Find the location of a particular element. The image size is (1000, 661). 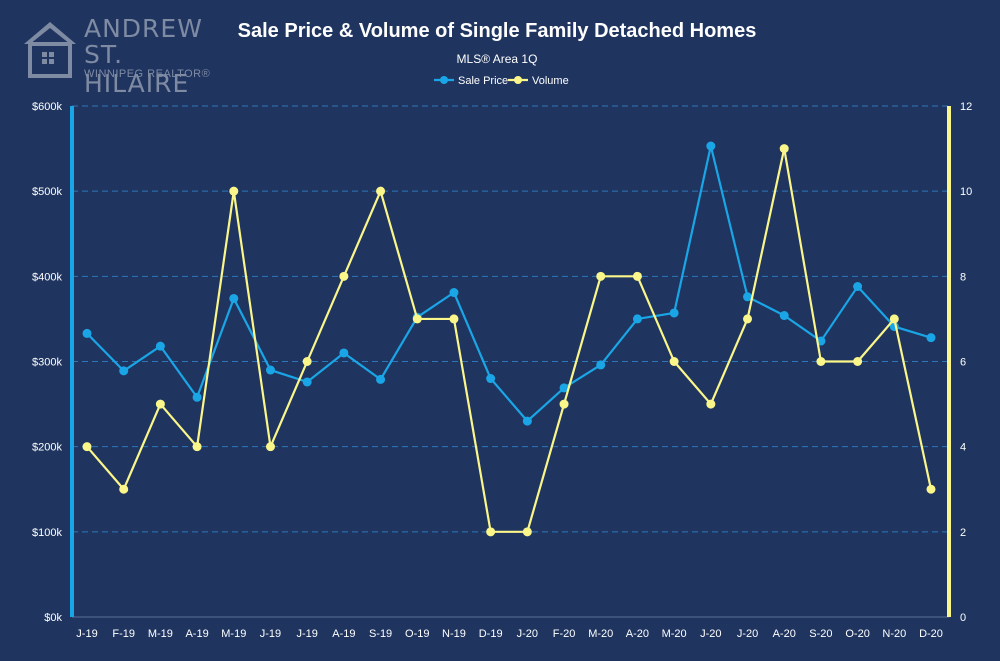

right-axis-tick-label: 4 is located at coordinates (963, 448).